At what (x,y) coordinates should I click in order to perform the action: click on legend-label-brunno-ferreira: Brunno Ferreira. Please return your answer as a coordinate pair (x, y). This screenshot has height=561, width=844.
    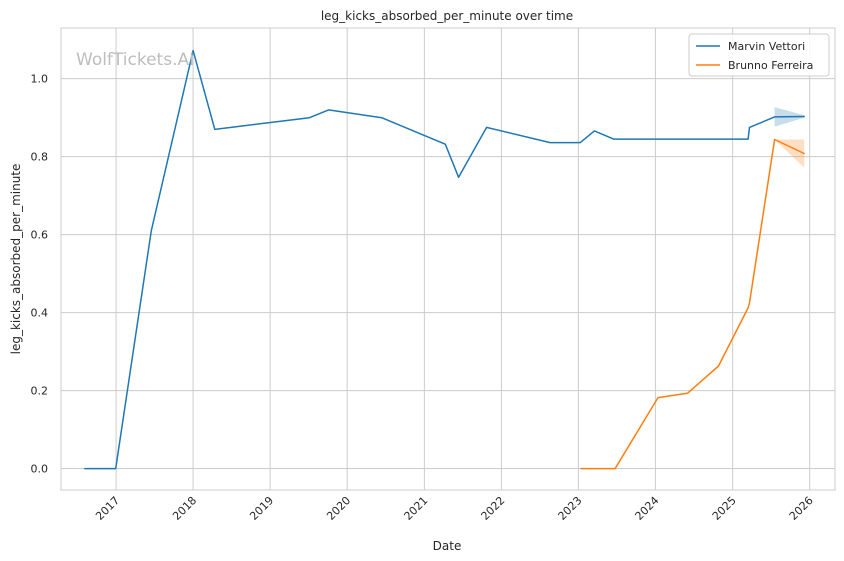
    Looking at the image, I should click on (770, 65).